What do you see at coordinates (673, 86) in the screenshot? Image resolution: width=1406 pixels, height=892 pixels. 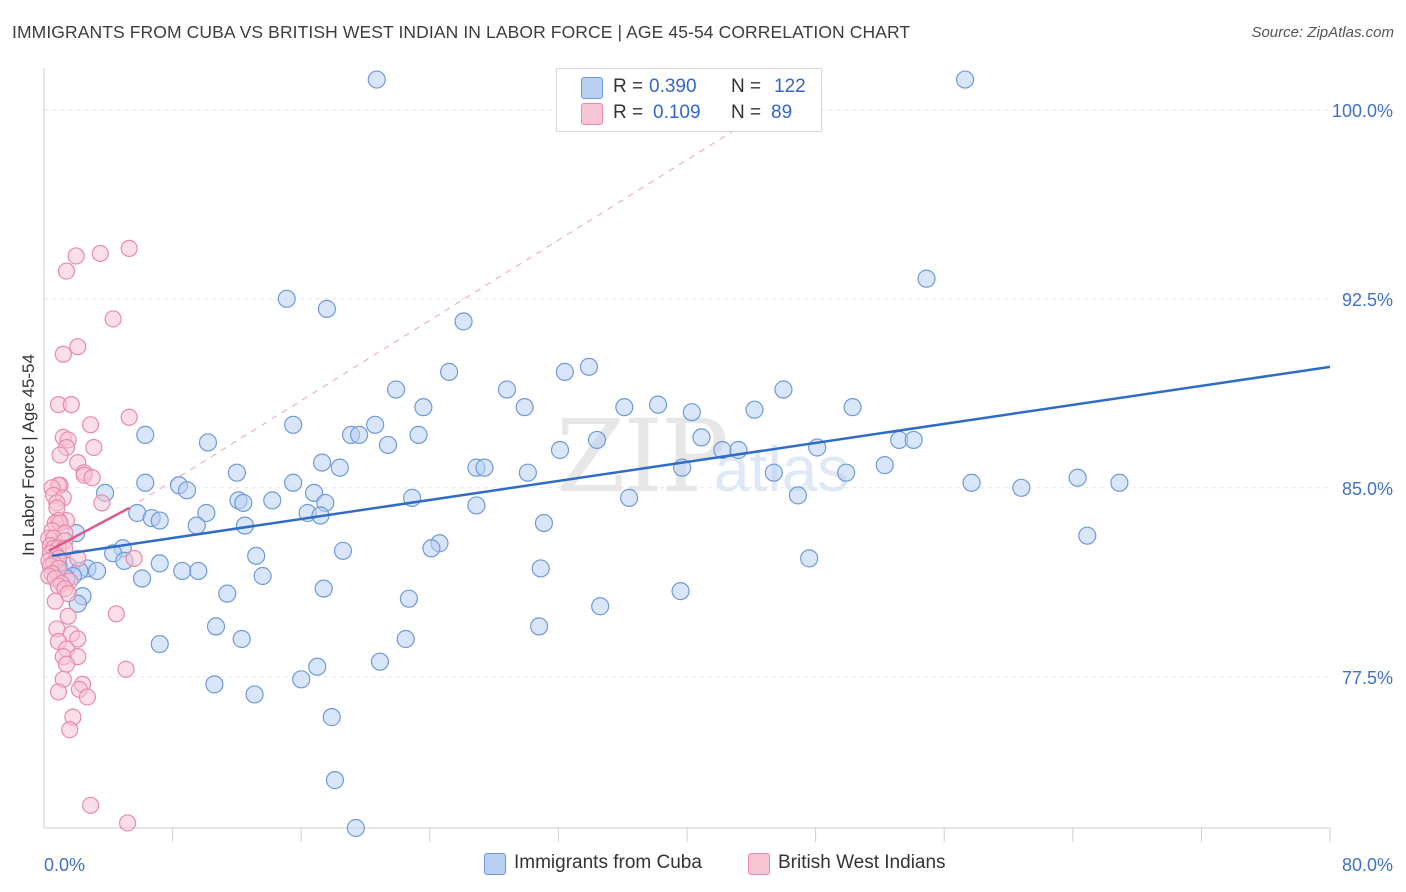 I see `r-value: 0.390` at bounding box center [673, 86].